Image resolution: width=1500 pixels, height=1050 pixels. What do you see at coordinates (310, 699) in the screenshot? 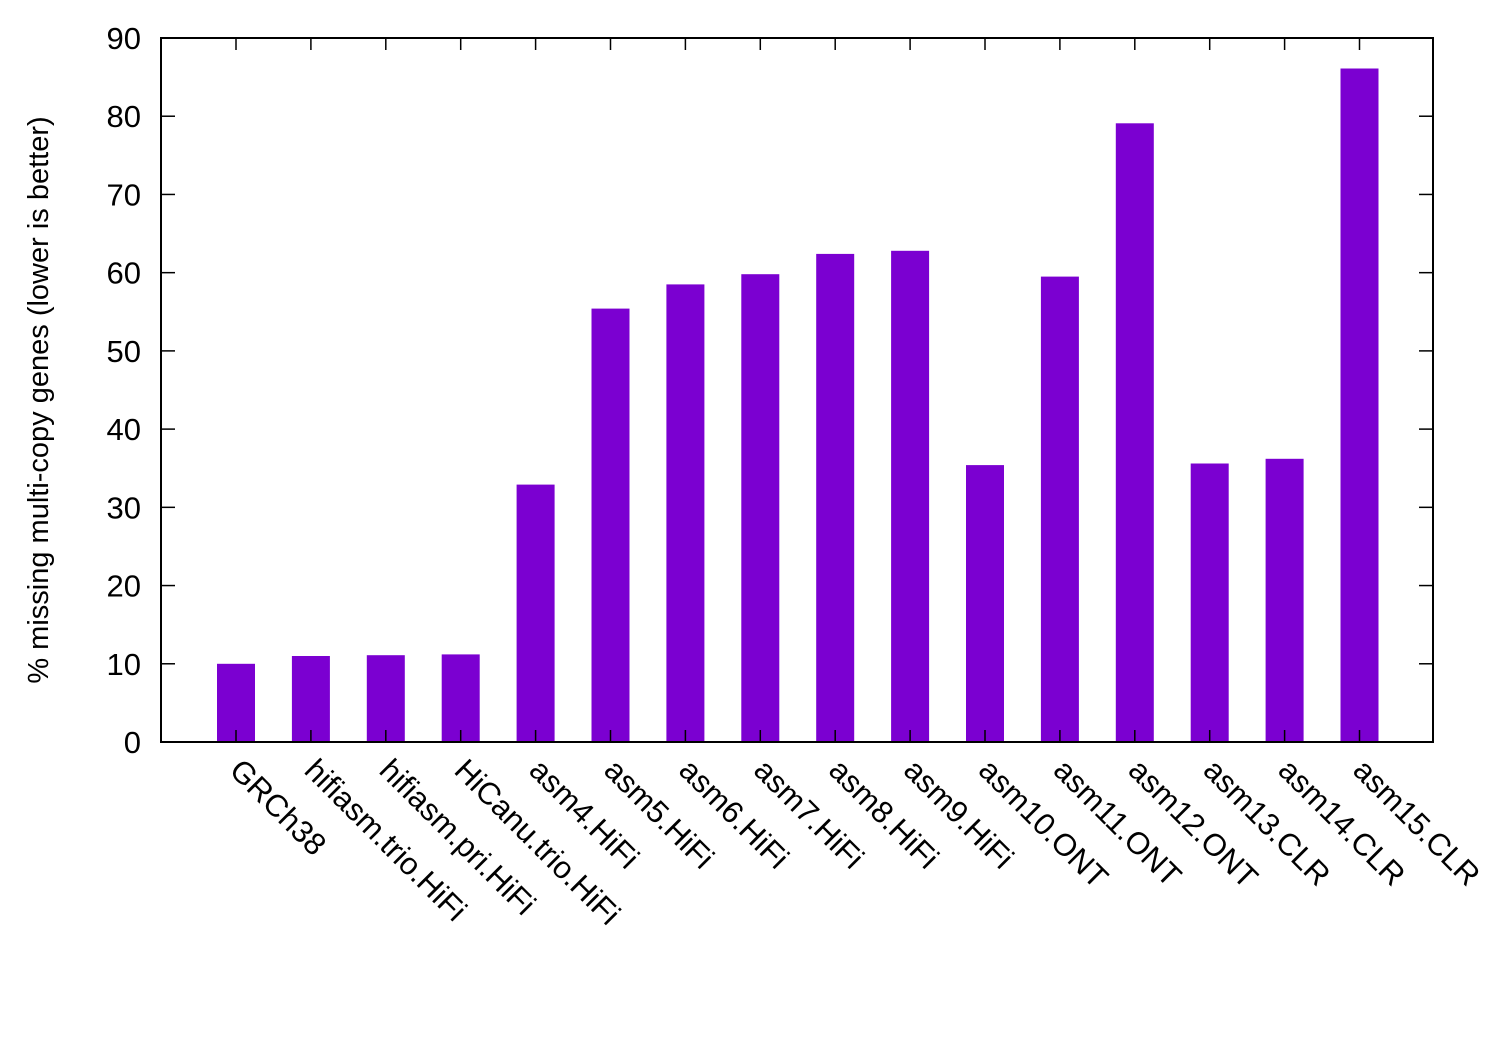
I see `bar-hifiasm.trio.HiFi` at bounding box center [310, 699].